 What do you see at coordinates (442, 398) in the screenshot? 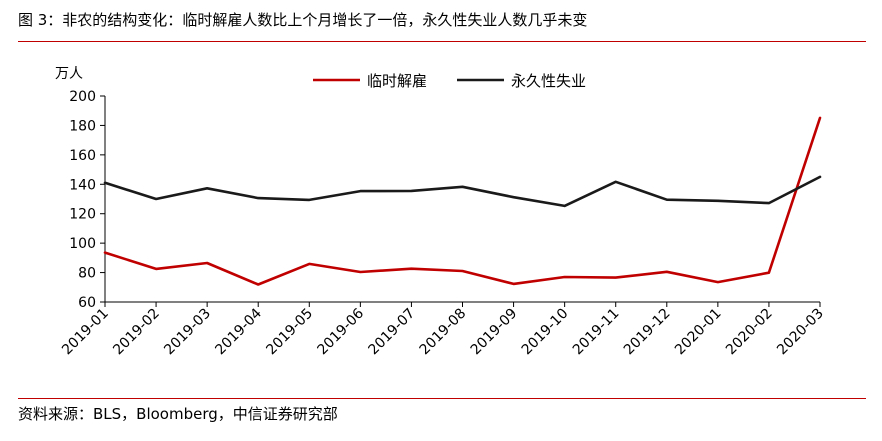
I see `bottom-divider` at bounding box center [442, 398].